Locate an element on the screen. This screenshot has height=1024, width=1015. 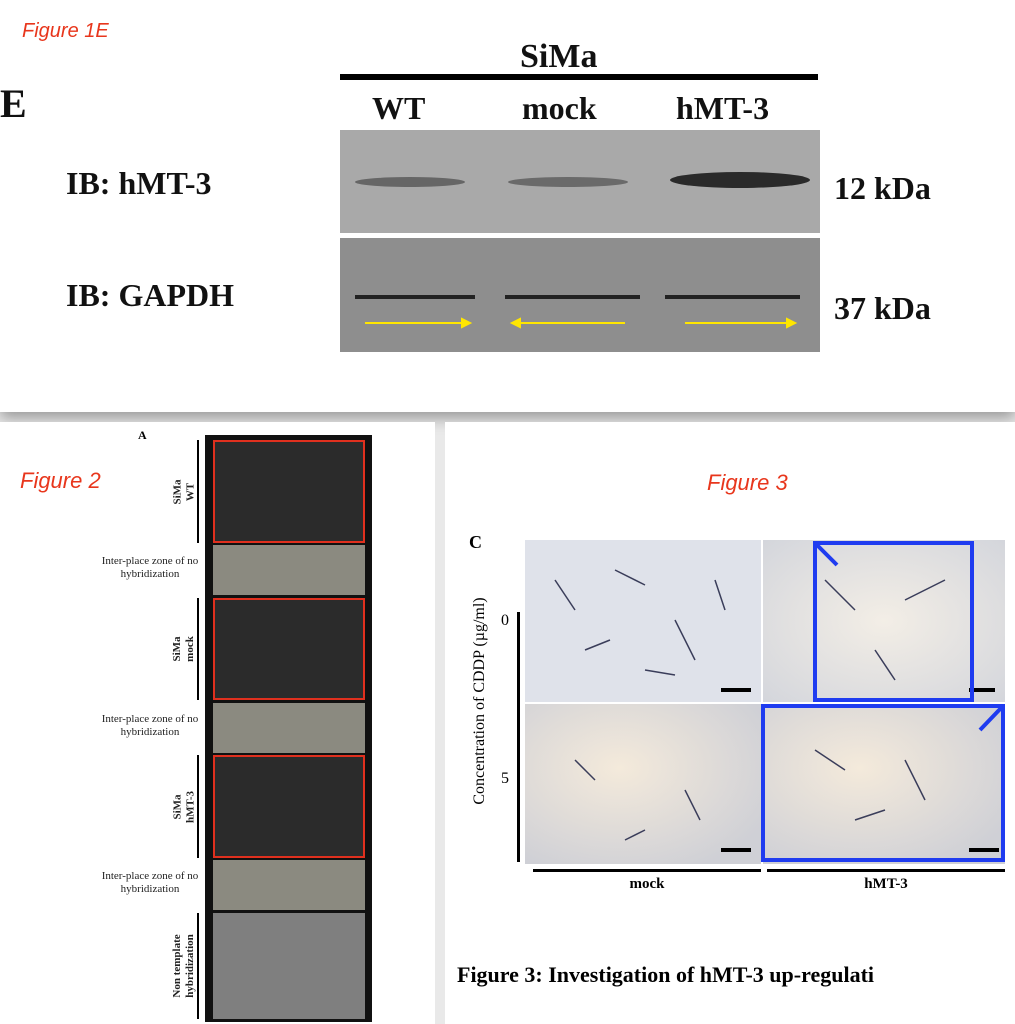
row-label: 0 is located at coordinates (505, 620).